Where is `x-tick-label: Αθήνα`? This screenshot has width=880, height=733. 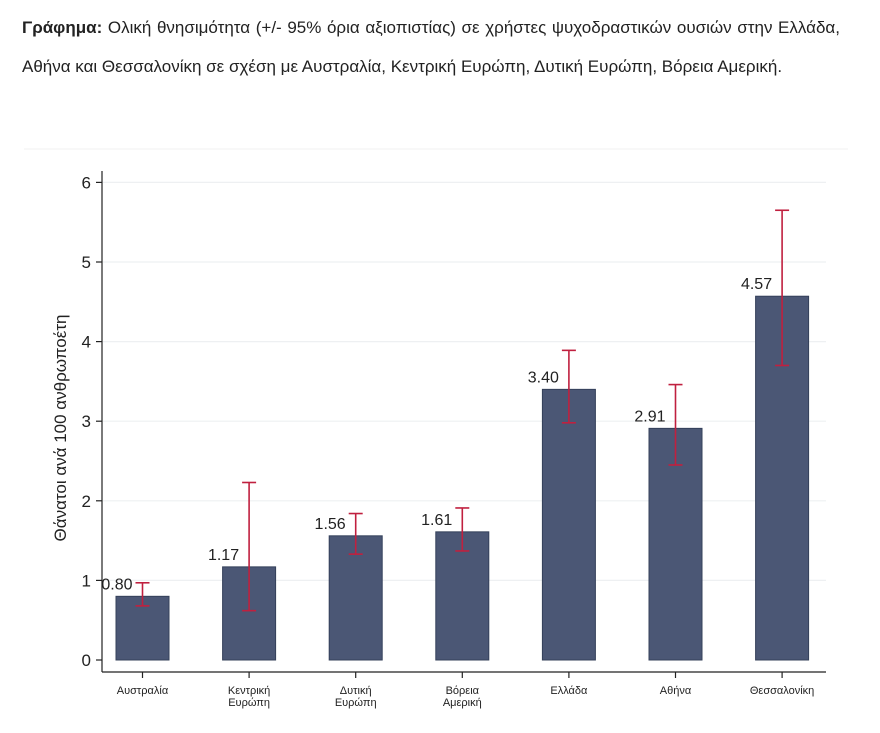 x-tick-label: Αθήνα is located at coordinates (676, 691).